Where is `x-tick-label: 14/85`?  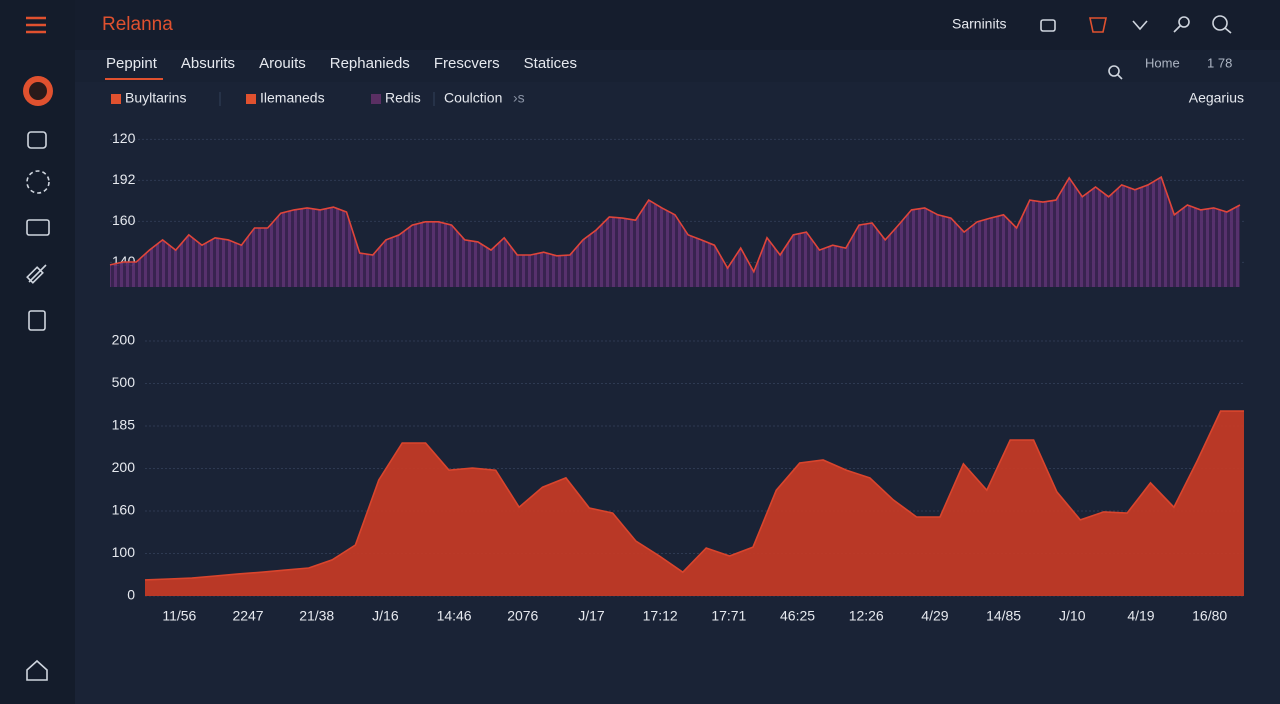
x-tick-label: 14/85 is located at coordinates (1003, 616).